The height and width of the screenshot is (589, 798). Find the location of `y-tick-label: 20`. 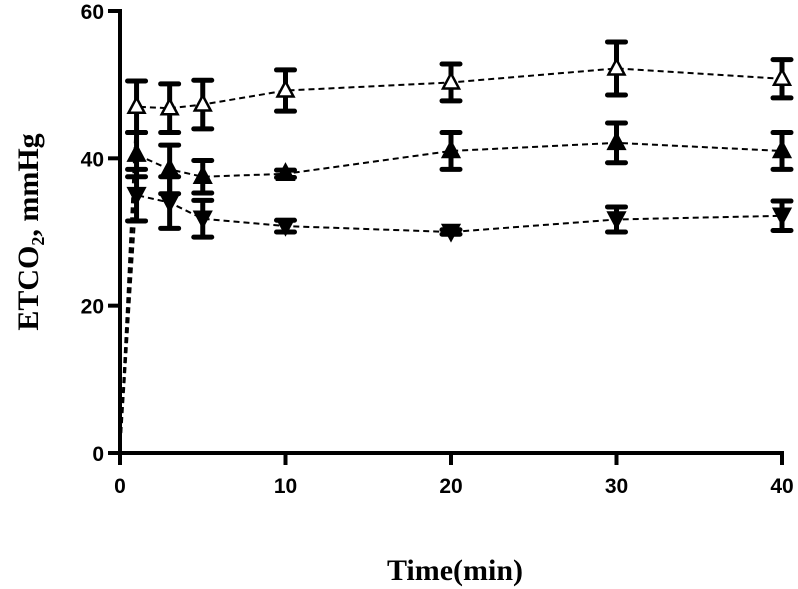

y-tick-label: 20 is located at coordinates (92, 307).